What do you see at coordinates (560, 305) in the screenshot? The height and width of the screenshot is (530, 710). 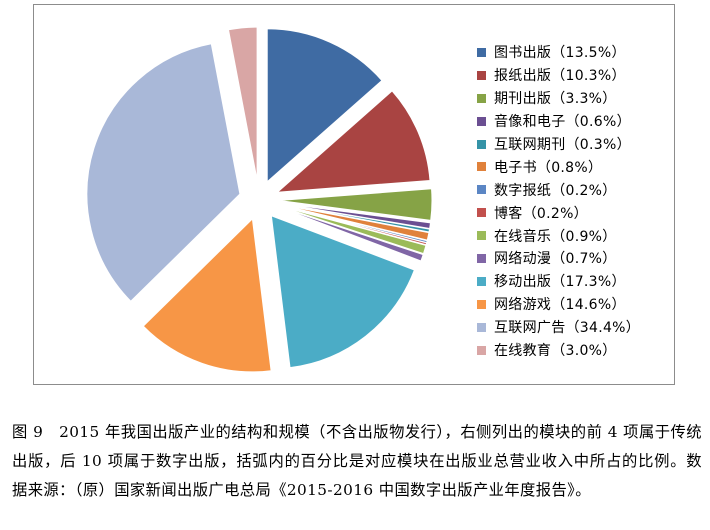 I see `legend-label: 网络游戏（14.6%）` at bounding box center [560, 305].